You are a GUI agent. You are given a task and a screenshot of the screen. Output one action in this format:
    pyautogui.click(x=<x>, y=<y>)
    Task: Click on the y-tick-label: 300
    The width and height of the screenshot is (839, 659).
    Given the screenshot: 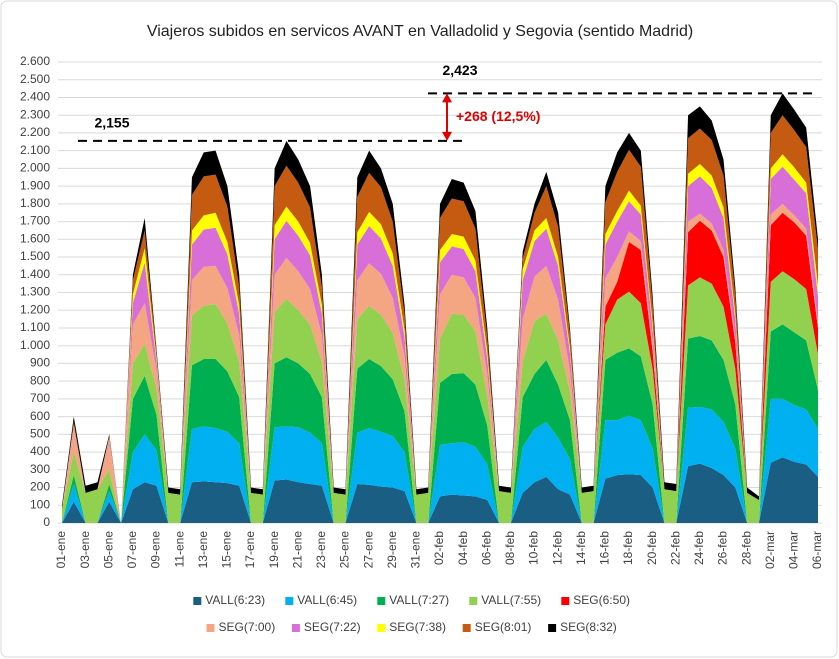 What is the action you would take?
    pyautogui.click(x=40, y=469)
    